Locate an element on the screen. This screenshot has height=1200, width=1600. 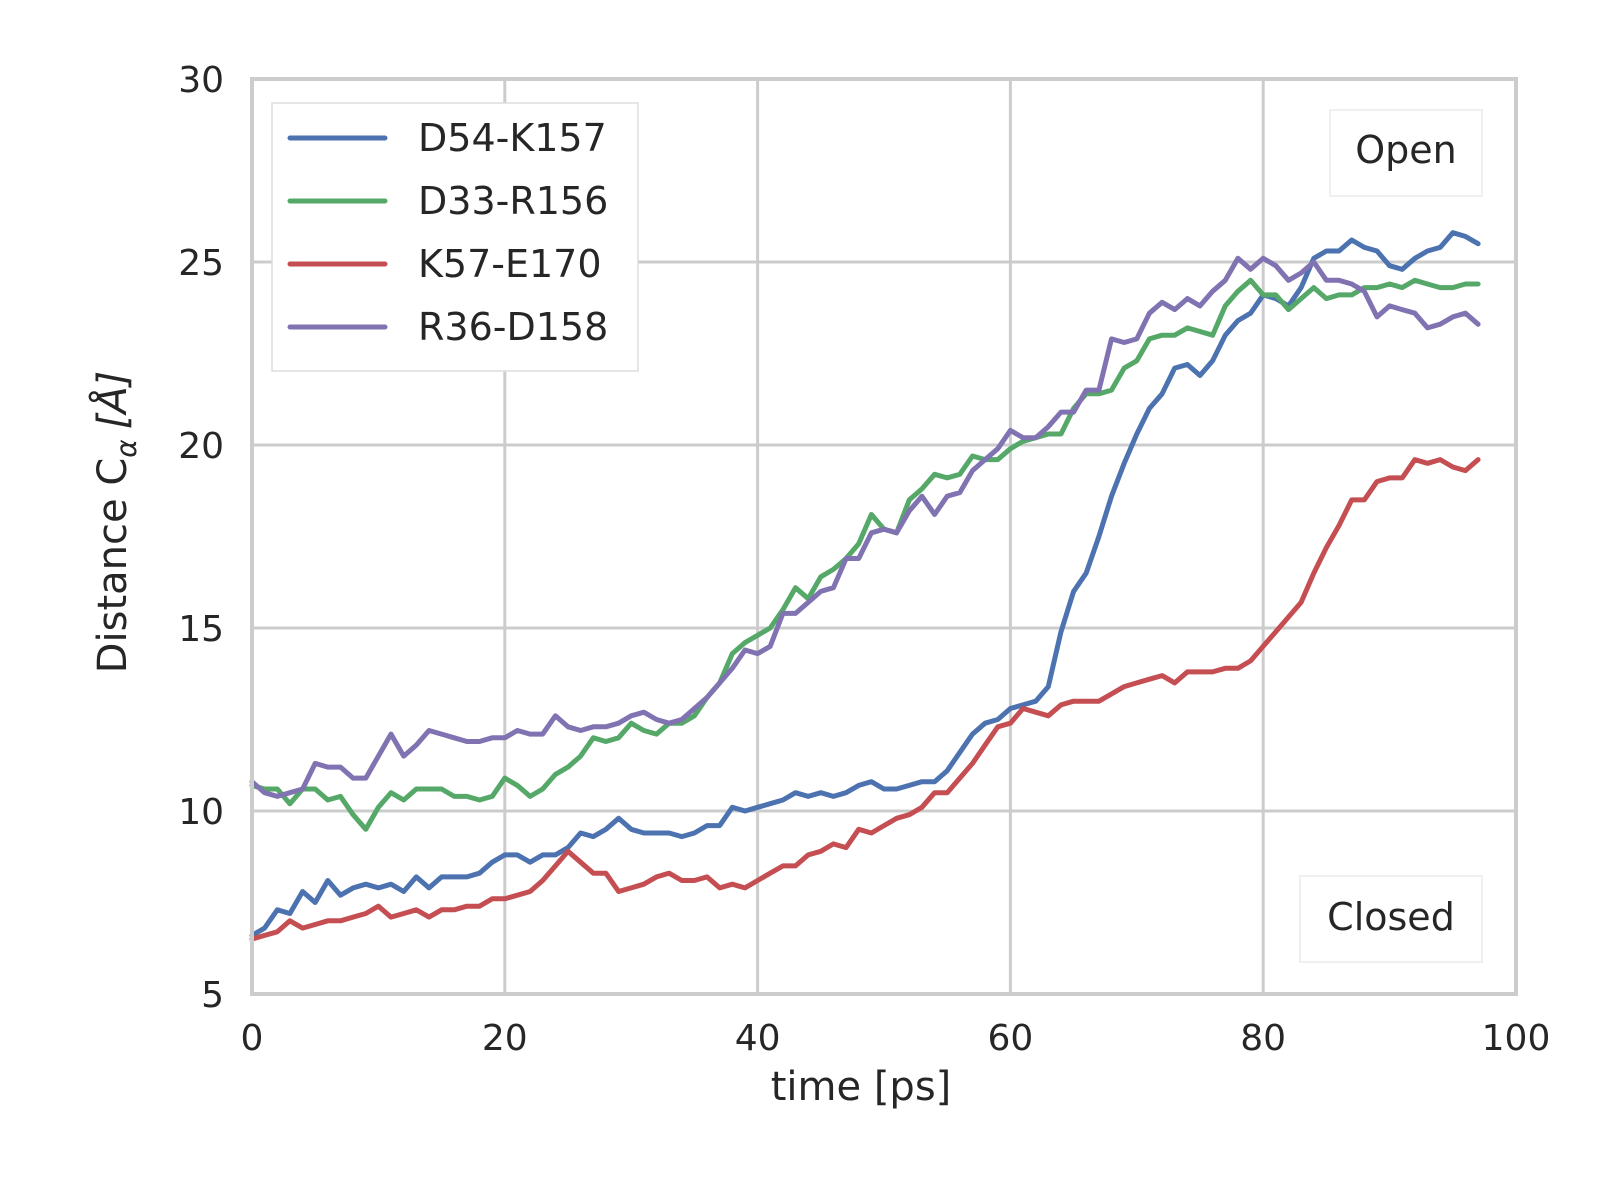
y-tick-label: 10 is located at coordinates (201, 812).